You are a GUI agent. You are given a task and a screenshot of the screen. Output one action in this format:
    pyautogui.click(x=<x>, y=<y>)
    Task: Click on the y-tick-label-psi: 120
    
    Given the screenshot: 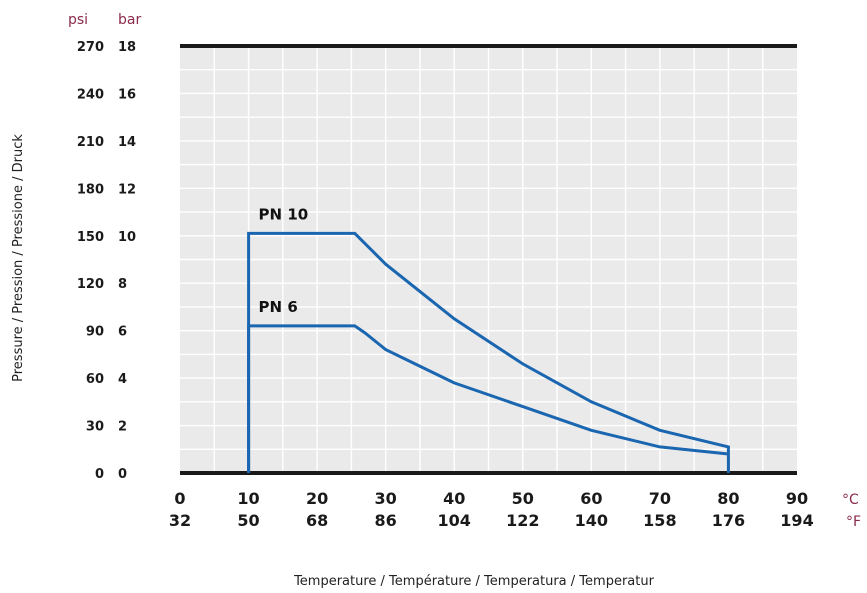 What is the action you would take?
    pyautogui.click(x=90, y=284)
    